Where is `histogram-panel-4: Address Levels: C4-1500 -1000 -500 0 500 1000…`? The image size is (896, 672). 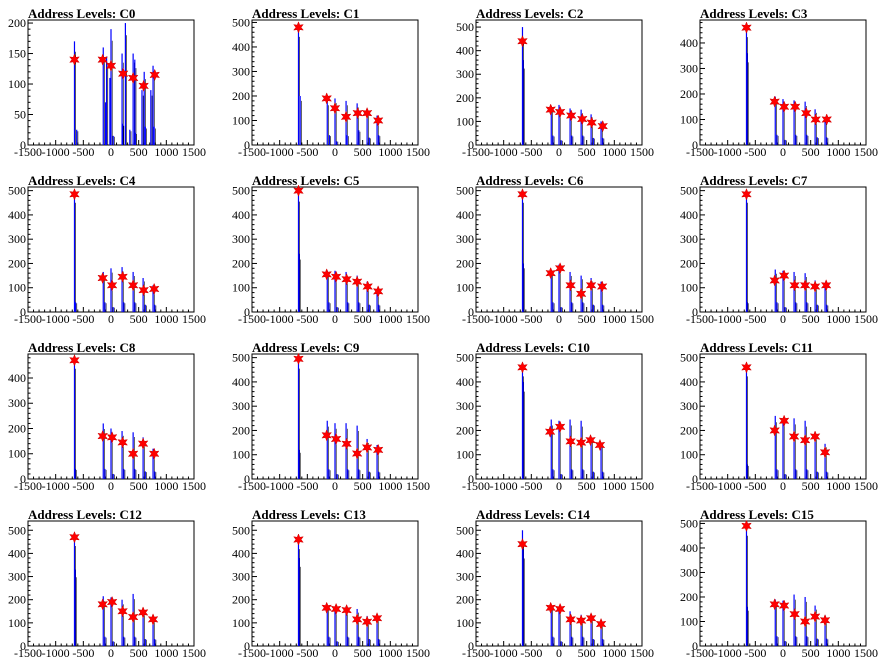 histogram-panel-4: Address Levels: C4-1500 -1000 -500 0 500 1000… is located at coordinates (107, 249).